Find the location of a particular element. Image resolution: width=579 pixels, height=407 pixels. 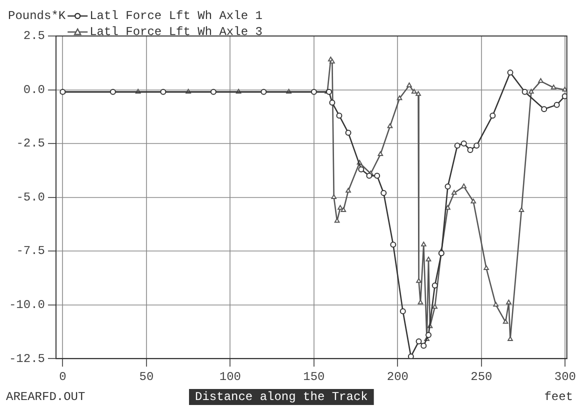

x-tick-label: 200 is located at coordinates (397, 377).